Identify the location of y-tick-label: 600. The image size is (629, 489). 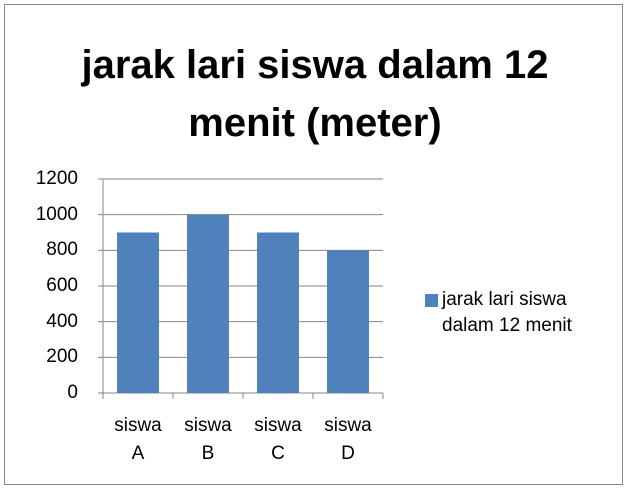
(62, 285).